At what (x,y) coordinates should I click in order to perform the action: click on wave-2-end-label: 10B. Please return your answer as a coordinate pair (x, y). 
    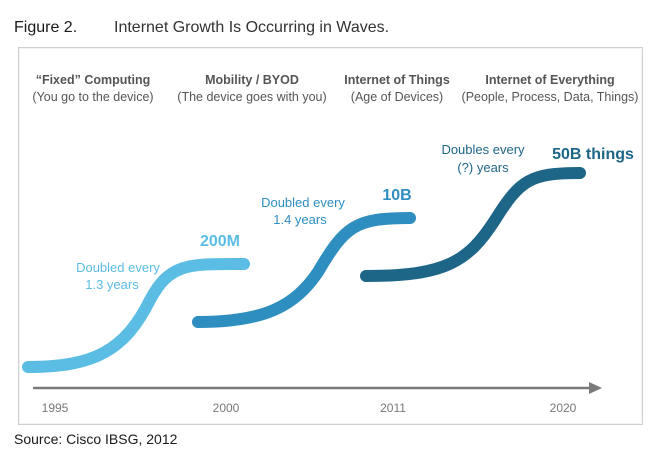
    Looking at the image, I should click on (396, 195).